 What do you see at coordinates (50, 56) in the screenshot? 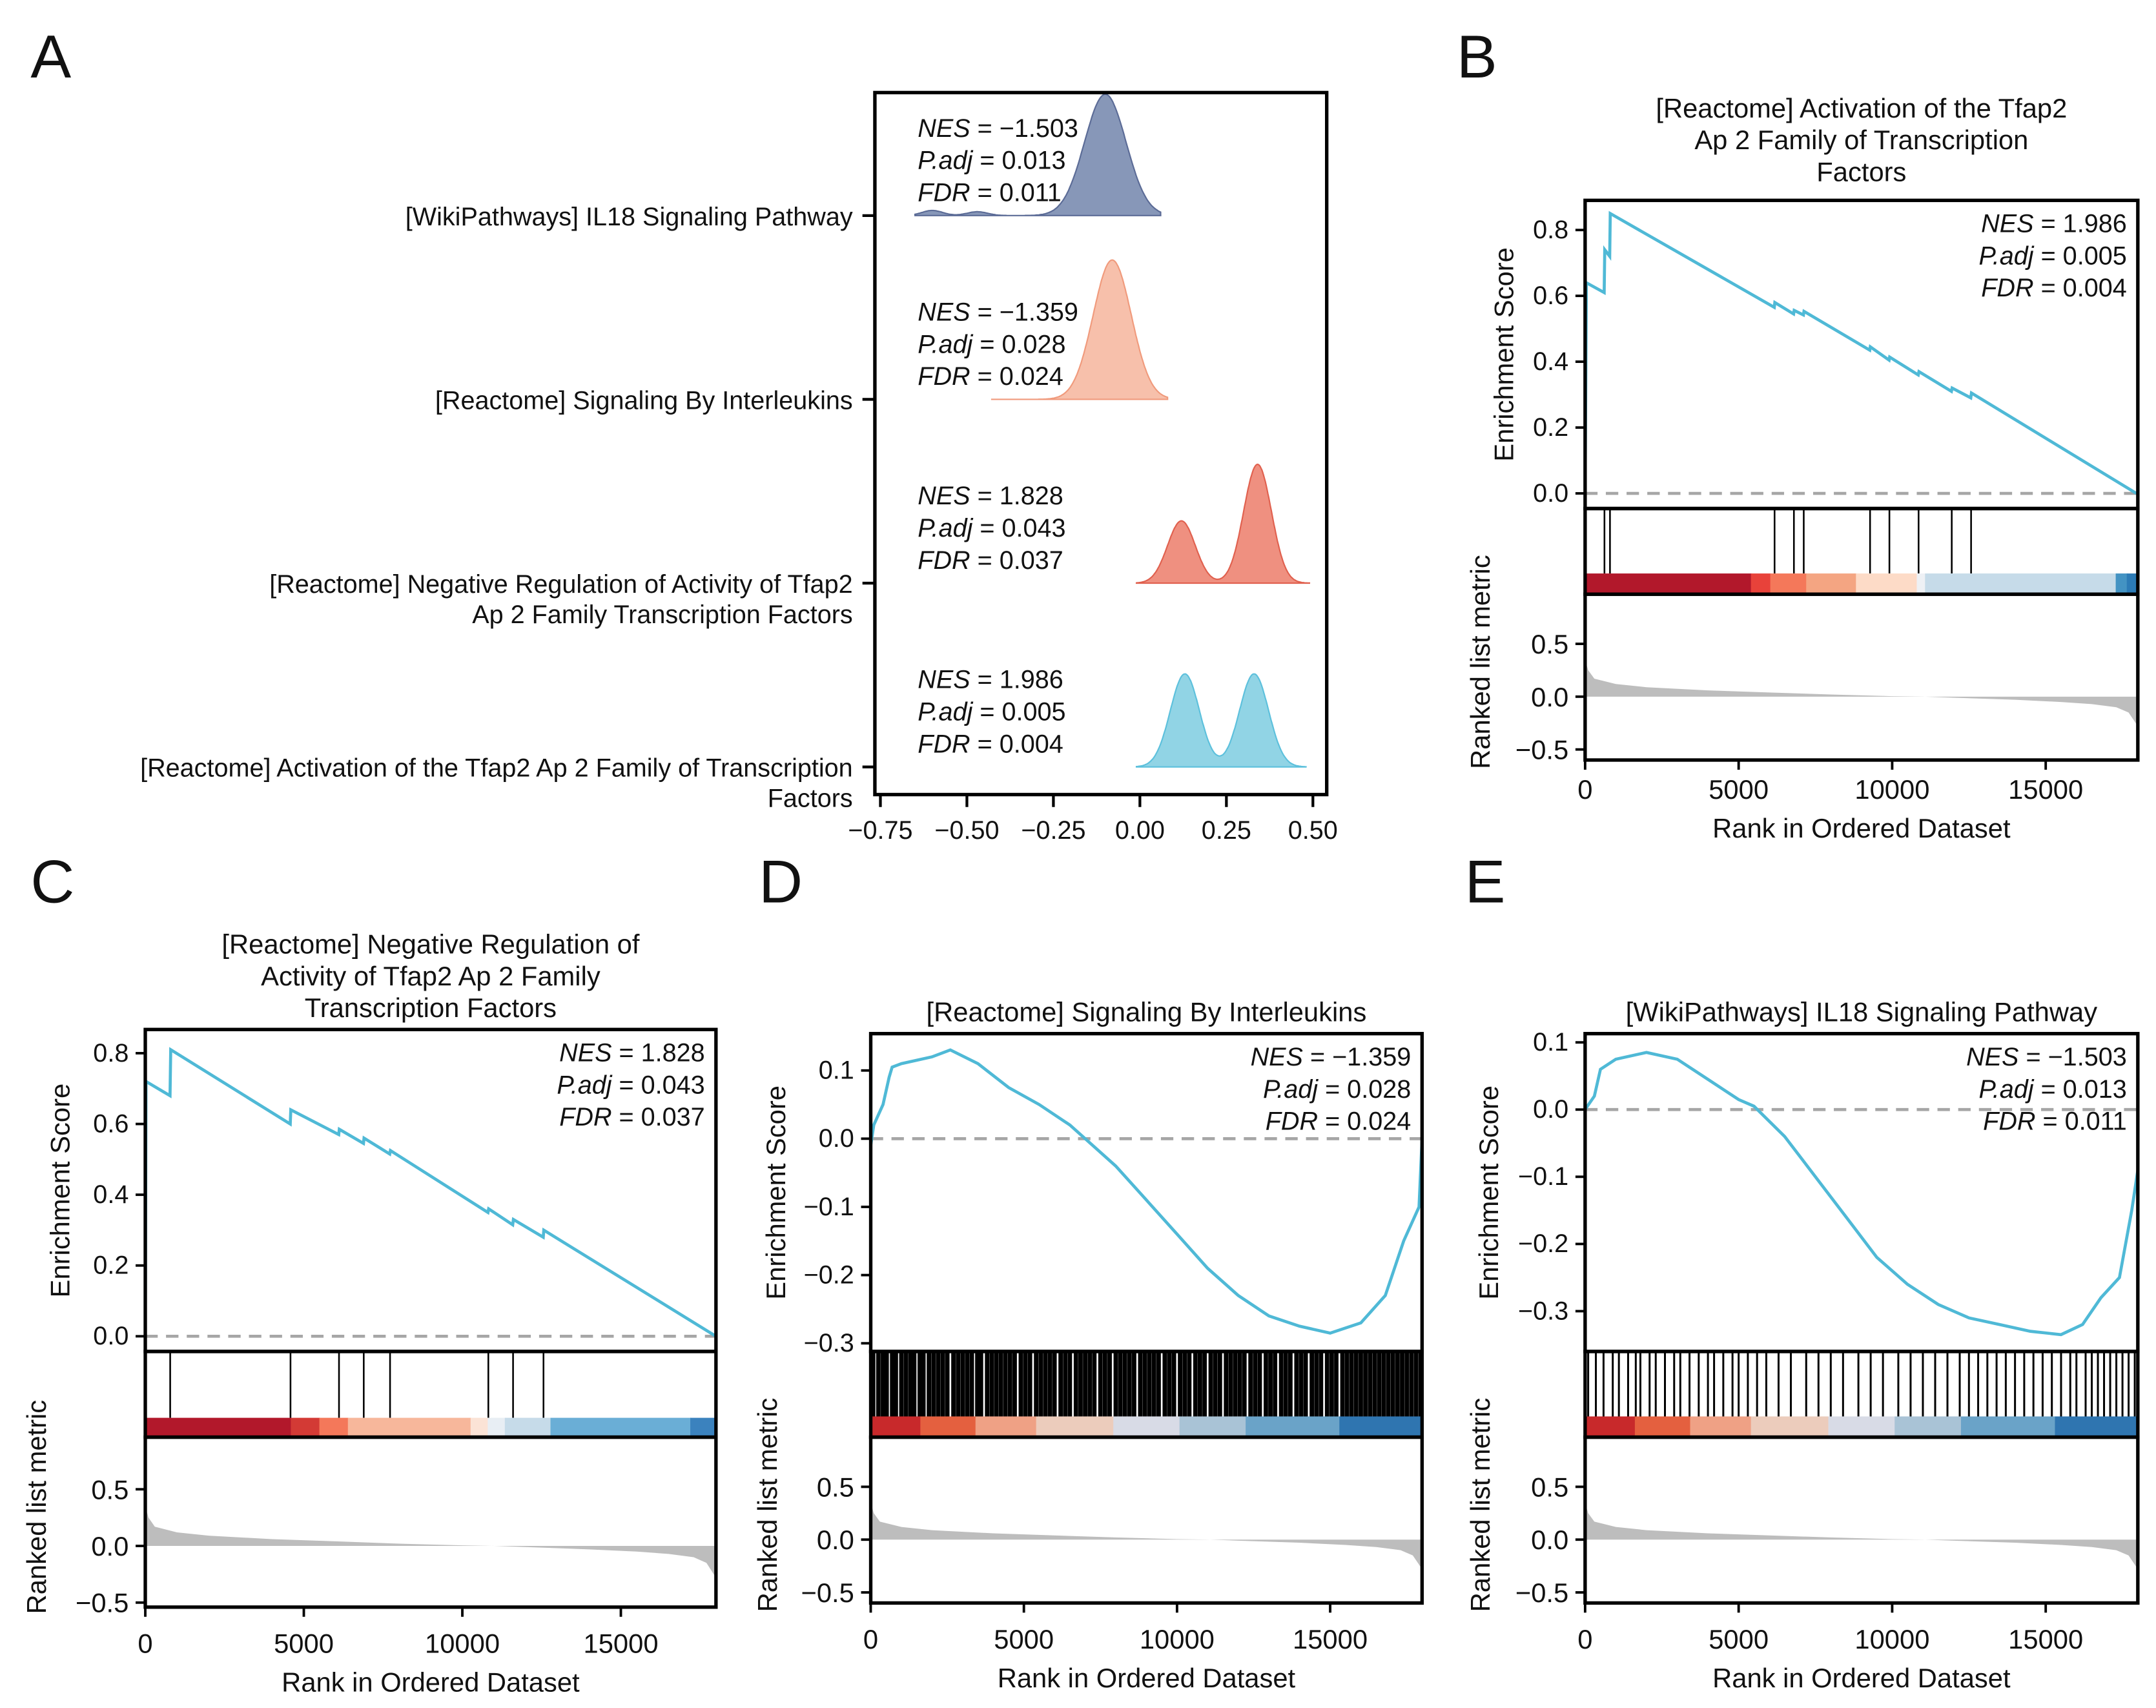
I see `panel-letter-a: A` at bounding box center [50, 56].